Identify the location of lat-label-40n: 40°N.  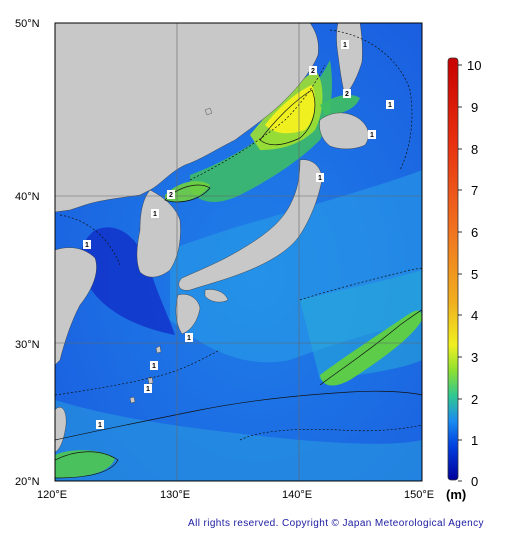
(27, 197).